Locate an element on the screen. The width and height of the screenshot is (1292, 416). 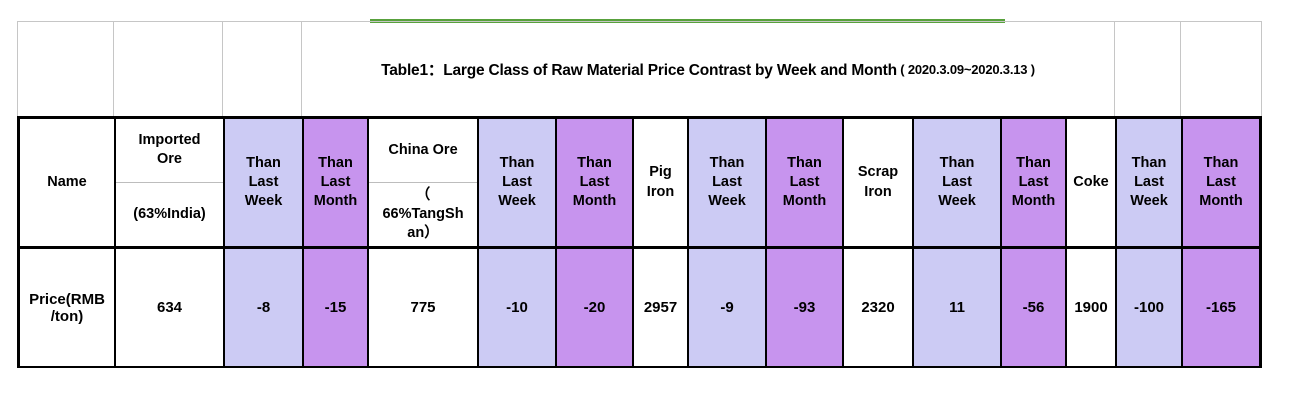
header-cell-imported-ore-main: Imported Ore is located at coordinates (169, 151).